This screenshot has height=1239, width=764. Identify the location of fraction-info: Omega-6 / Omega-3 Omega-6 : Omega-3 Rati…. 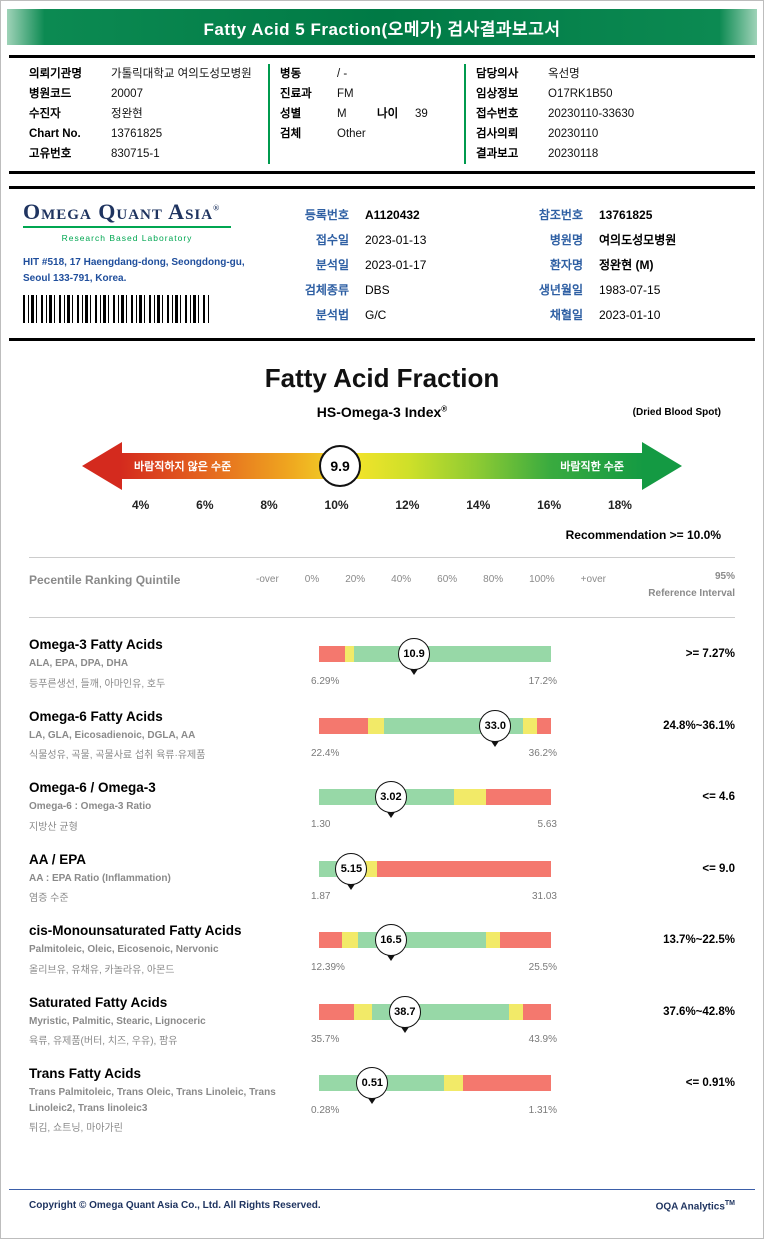
(174, 806).